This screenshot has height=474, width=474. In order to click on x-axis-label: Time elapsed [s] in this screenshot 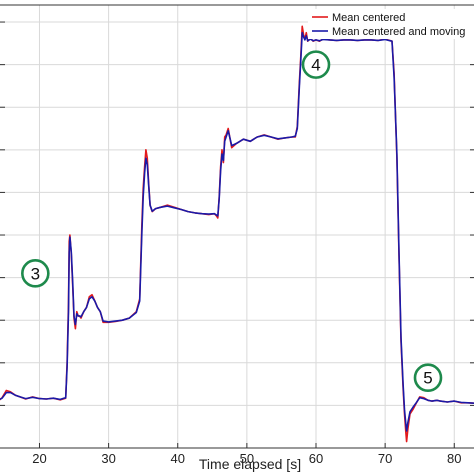, I will do `click(250, 464)`.